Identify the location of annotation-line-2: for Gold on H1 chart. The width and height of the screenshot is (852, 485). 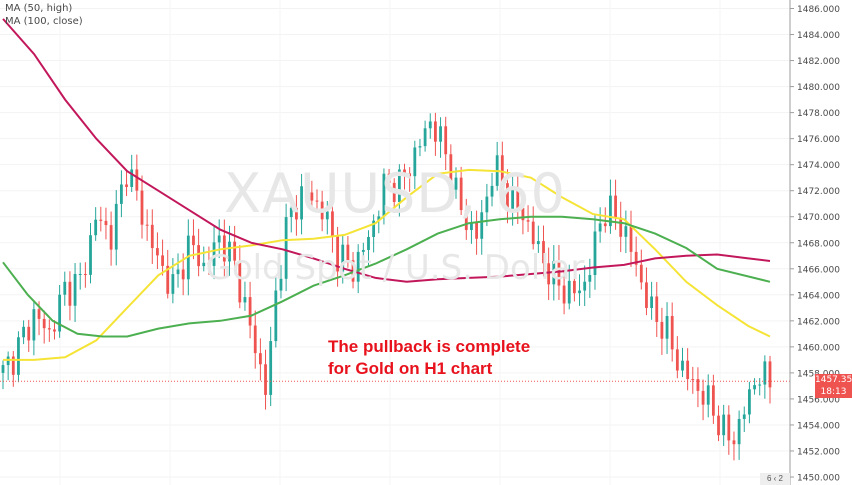
(410, 368).